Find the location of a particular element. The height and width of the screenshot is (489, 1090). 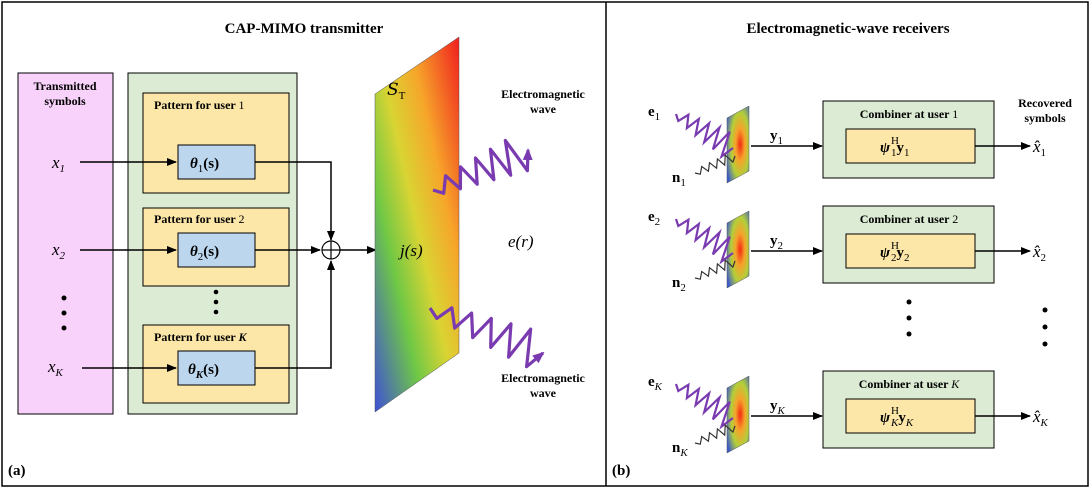

xK-symbol: xK is located at coordinates (55, 368).